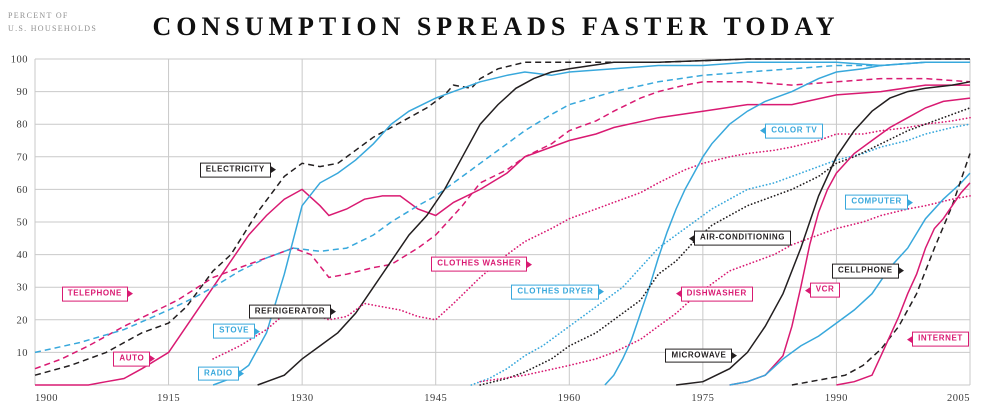 The height and width of the screenshot is (417, 992). I want to click on series-label-clothes_dryer: CLOTHES DRYER, so click(558, 292).